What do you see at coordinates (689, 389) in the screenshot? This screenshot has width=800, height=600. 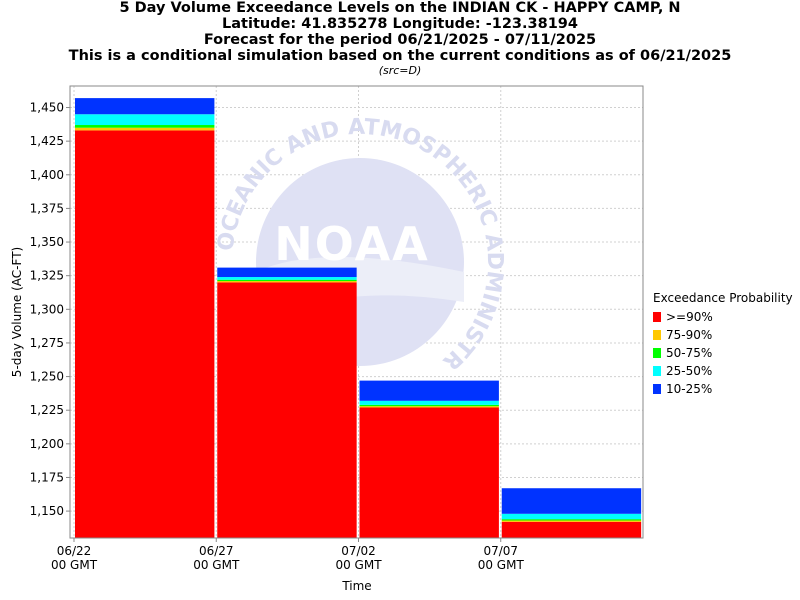 I see `legend-label: 10-25%` at bounding box center [689, 389].